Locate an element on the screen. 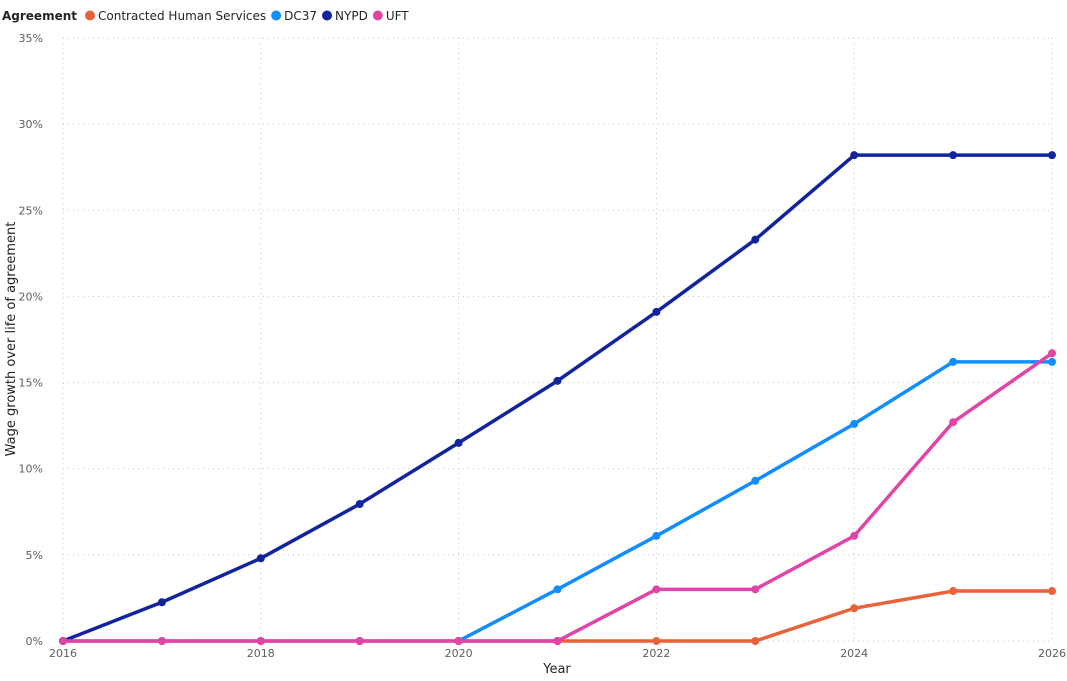 The image size is (1067, 681). y-tick-label: 10% is located at coordinates (31, 469).